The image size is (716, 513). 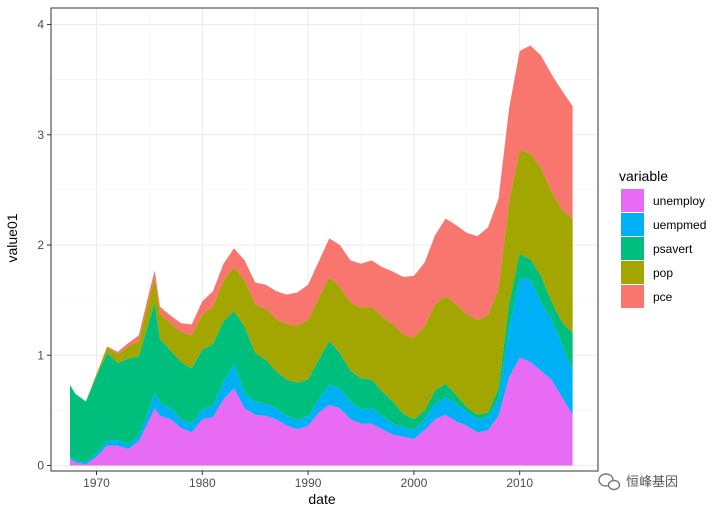 I want to click on legend-key-pop, so click(x=632, y=272).